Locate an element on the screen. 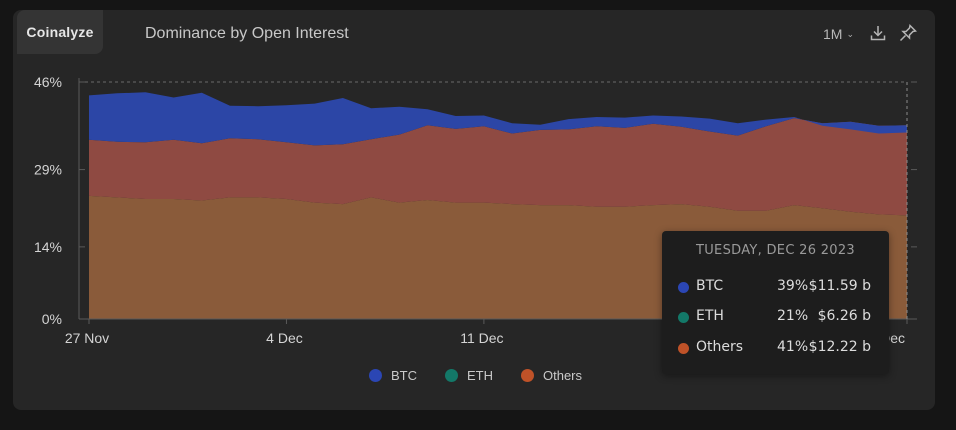 Image resolution: width=956 pixels, height=430 pixels. legend-item-others: Others is located at coordinates (551, 375).